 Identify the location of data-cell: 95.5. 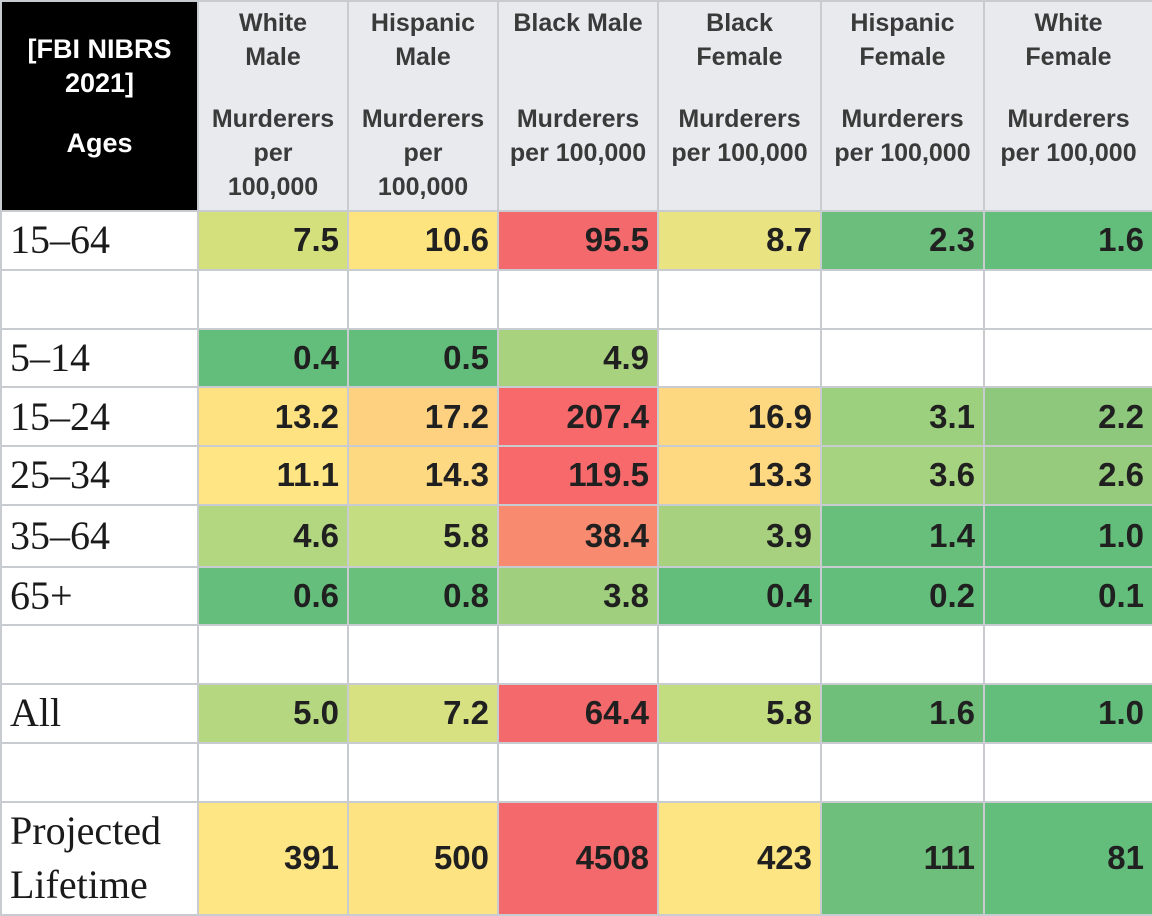
(578, 240).